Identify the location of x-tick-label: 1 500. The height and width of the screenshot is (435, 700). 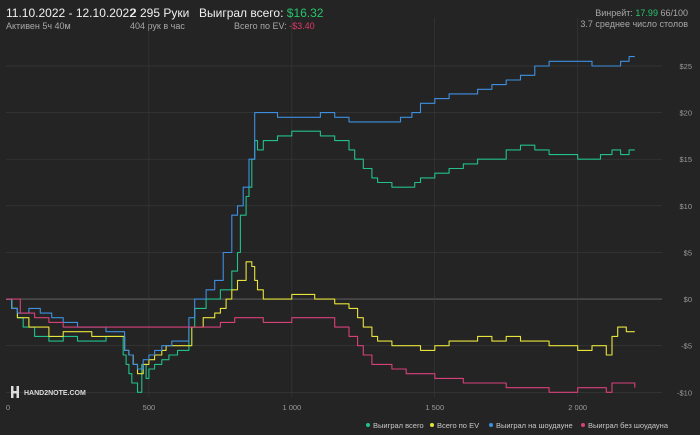
(434, 407).